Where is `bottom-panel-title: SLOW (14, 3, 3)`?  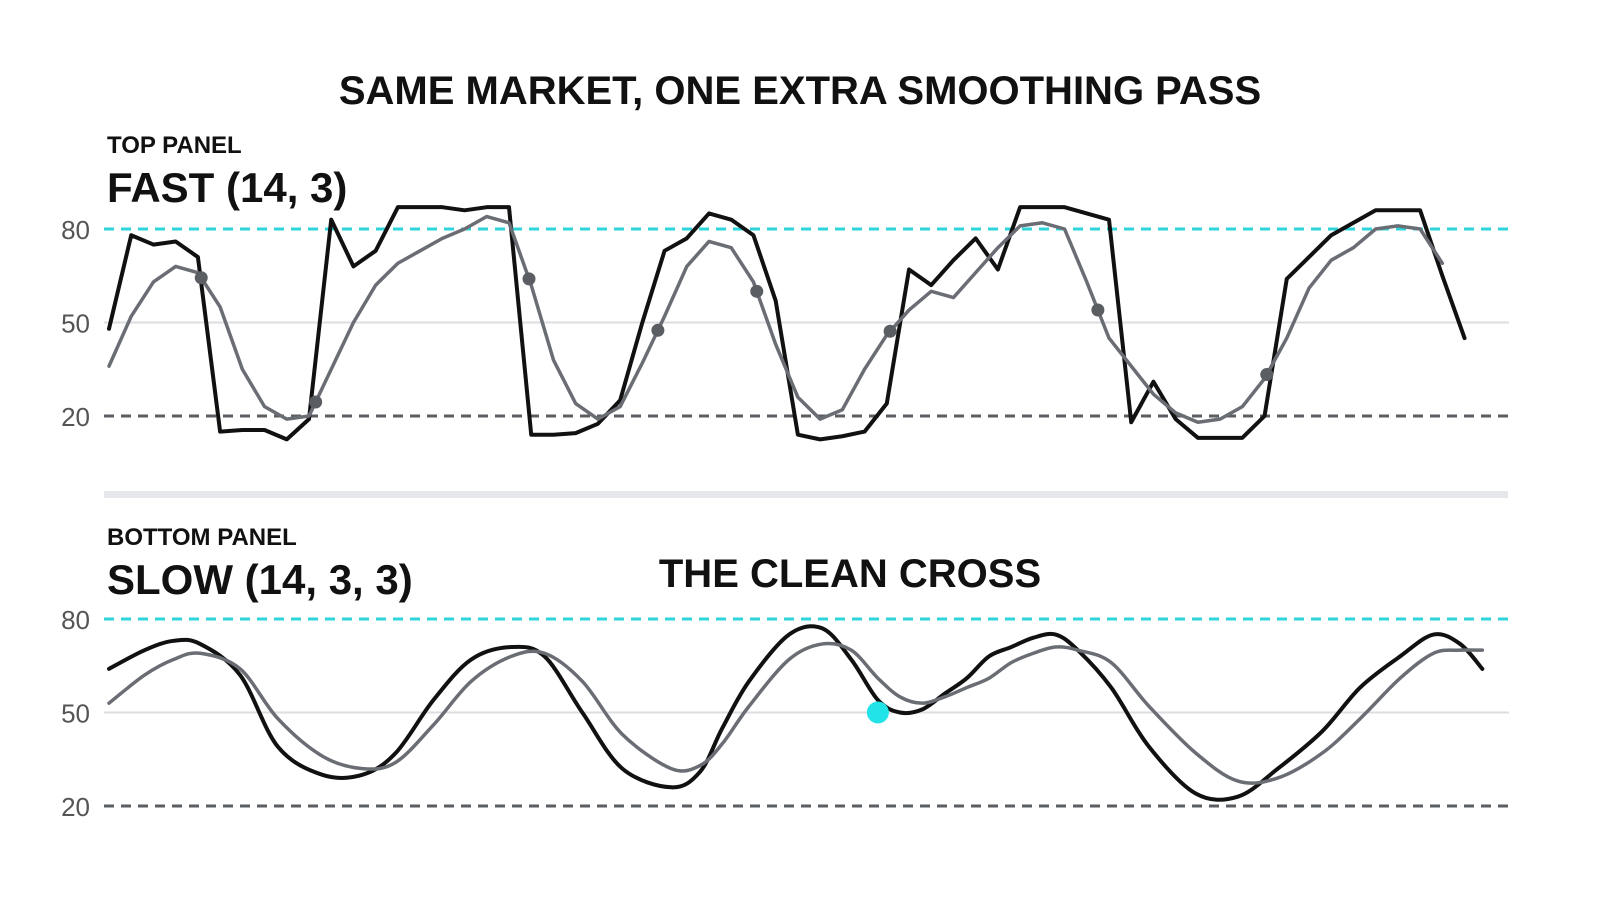 bottom-panel-title: SLOW (14, 3, 3) is located at coordinates (260, 579).